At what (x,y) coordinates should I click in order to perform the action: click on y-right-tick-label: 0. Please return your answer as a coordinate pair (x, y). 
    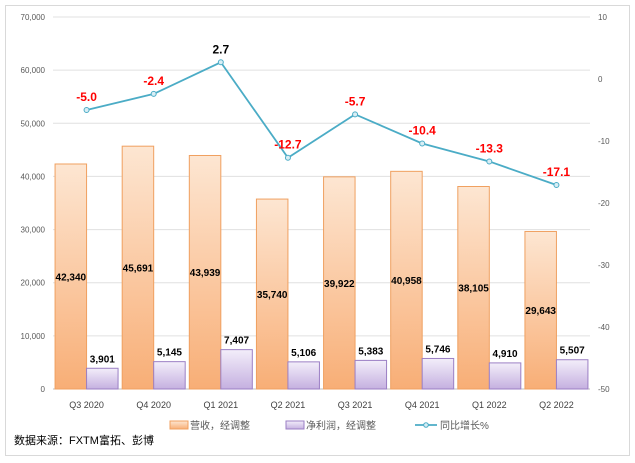
    Looking at the image, I should click on (600, 79).